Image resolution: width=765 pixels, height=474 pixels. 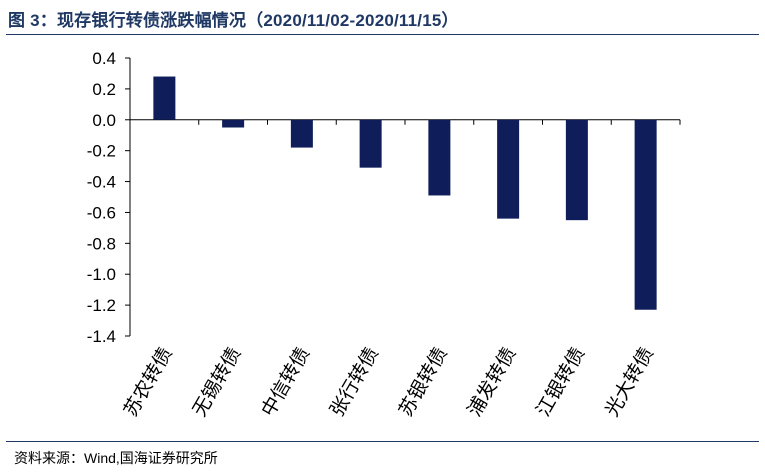 What do you see at coordinates (101, 336) in the screenshot?
I see `y-tick-label: -1.4` at bounding box center [101, 336].